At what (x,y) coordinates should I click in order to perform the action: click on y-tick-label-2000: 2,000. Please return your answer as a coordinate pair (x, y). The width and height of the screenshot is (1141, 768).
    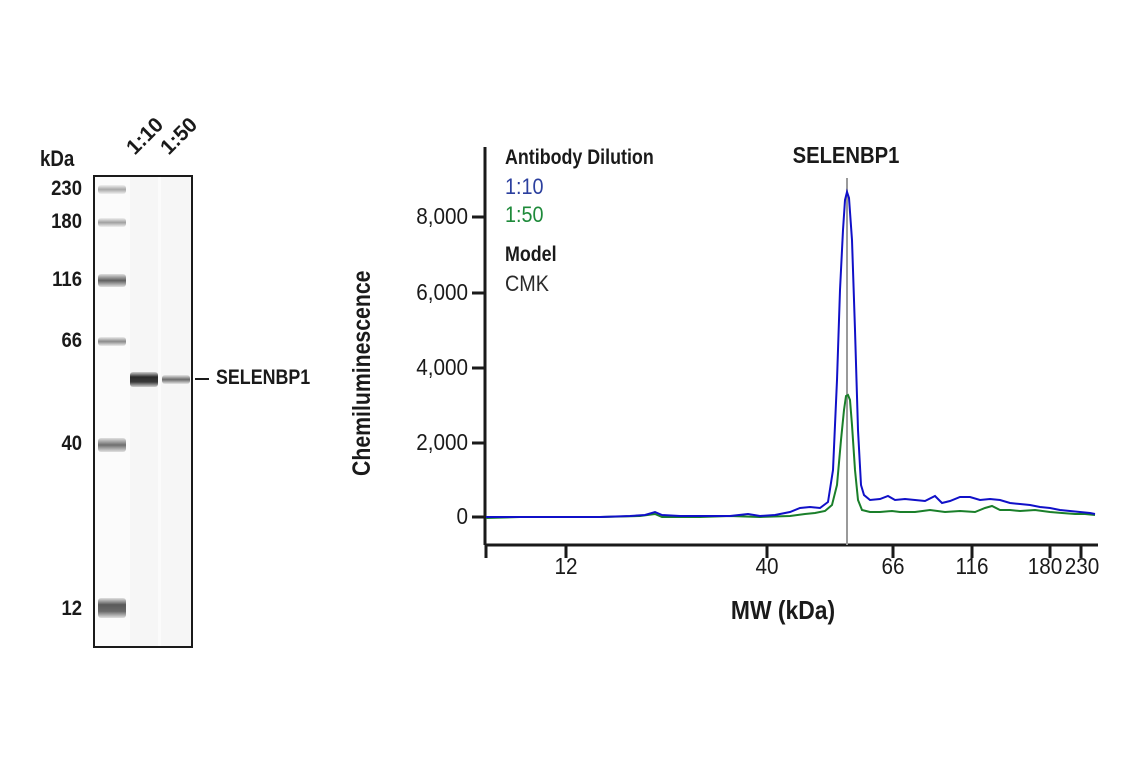
    Looking at the image, I should click on (442, 442).